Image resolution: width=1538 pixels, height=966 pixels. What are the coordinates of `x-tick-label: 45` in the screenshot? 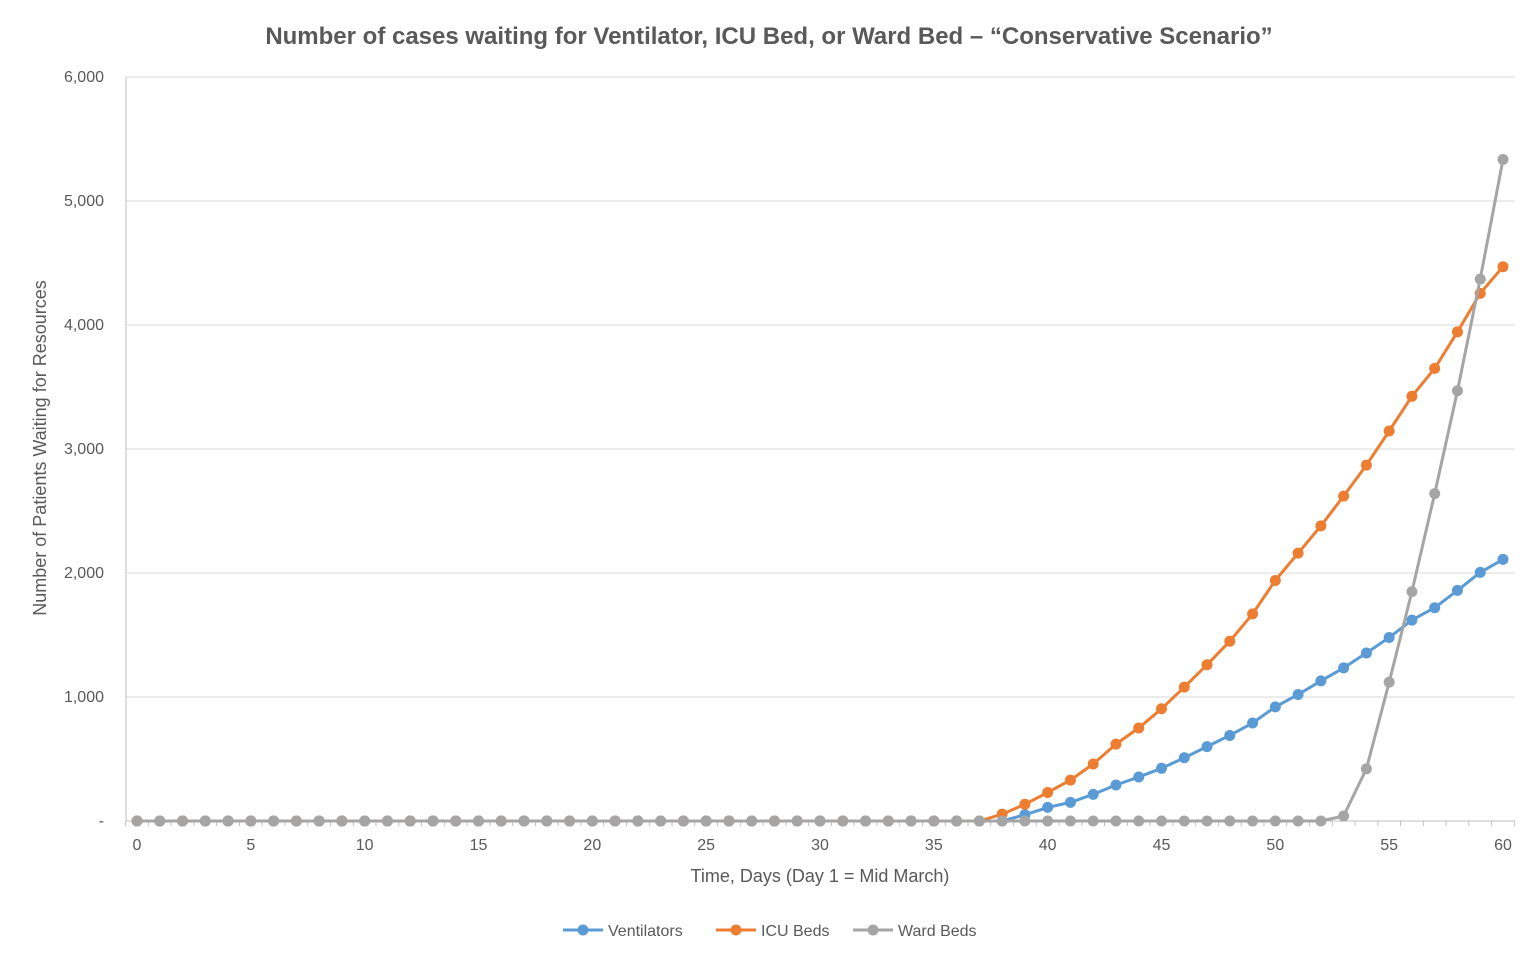 It's located at (1162, 845).